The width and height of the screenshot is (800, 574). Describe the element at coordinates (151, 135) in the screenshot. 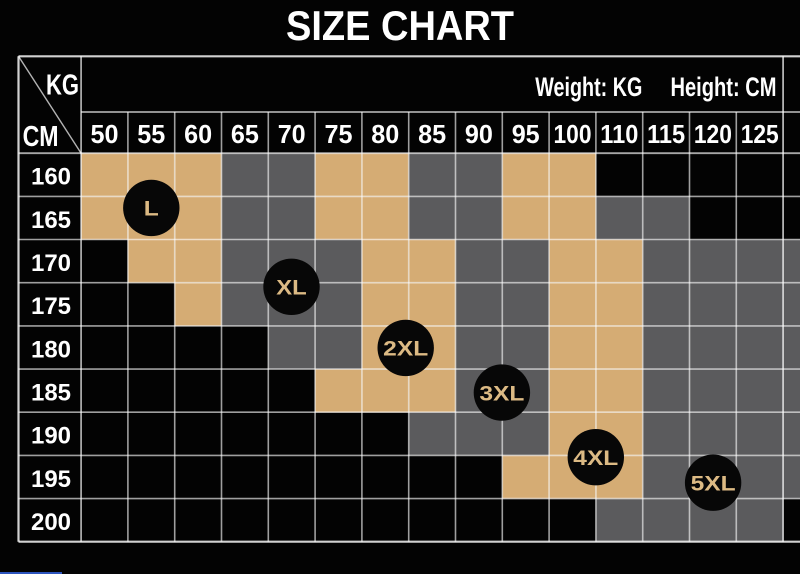

I see `svg-text: 55` at that location.